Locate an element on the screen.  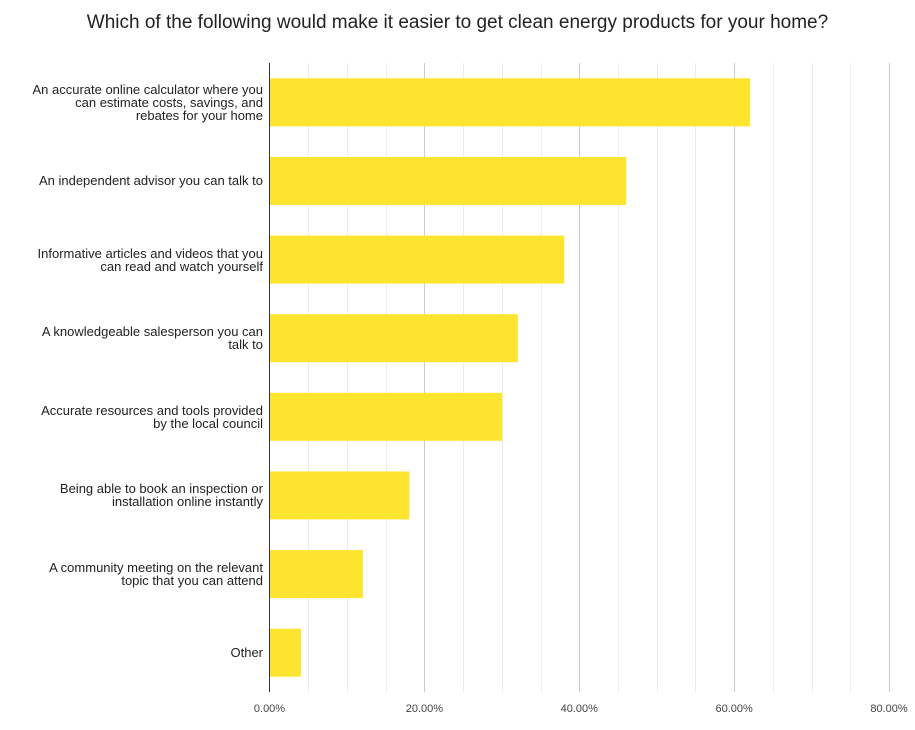
category-label-line: Being able to book an inspection or is located at coordinates (161, 489).